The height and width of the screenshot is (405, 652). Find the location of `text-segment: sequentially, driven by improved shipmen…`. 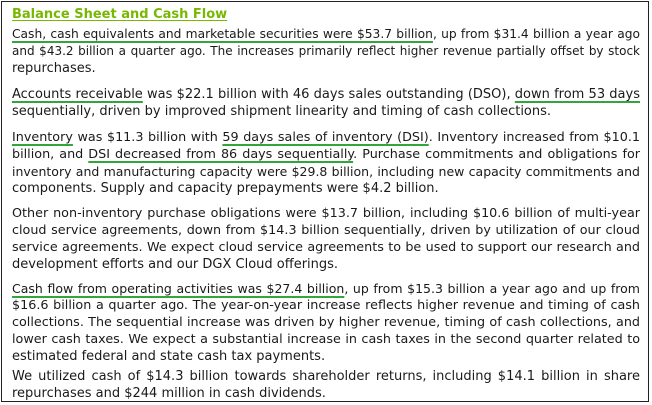

text-segment: sequentially, driven by improved shipmen… is located at coordinates (282, 111).